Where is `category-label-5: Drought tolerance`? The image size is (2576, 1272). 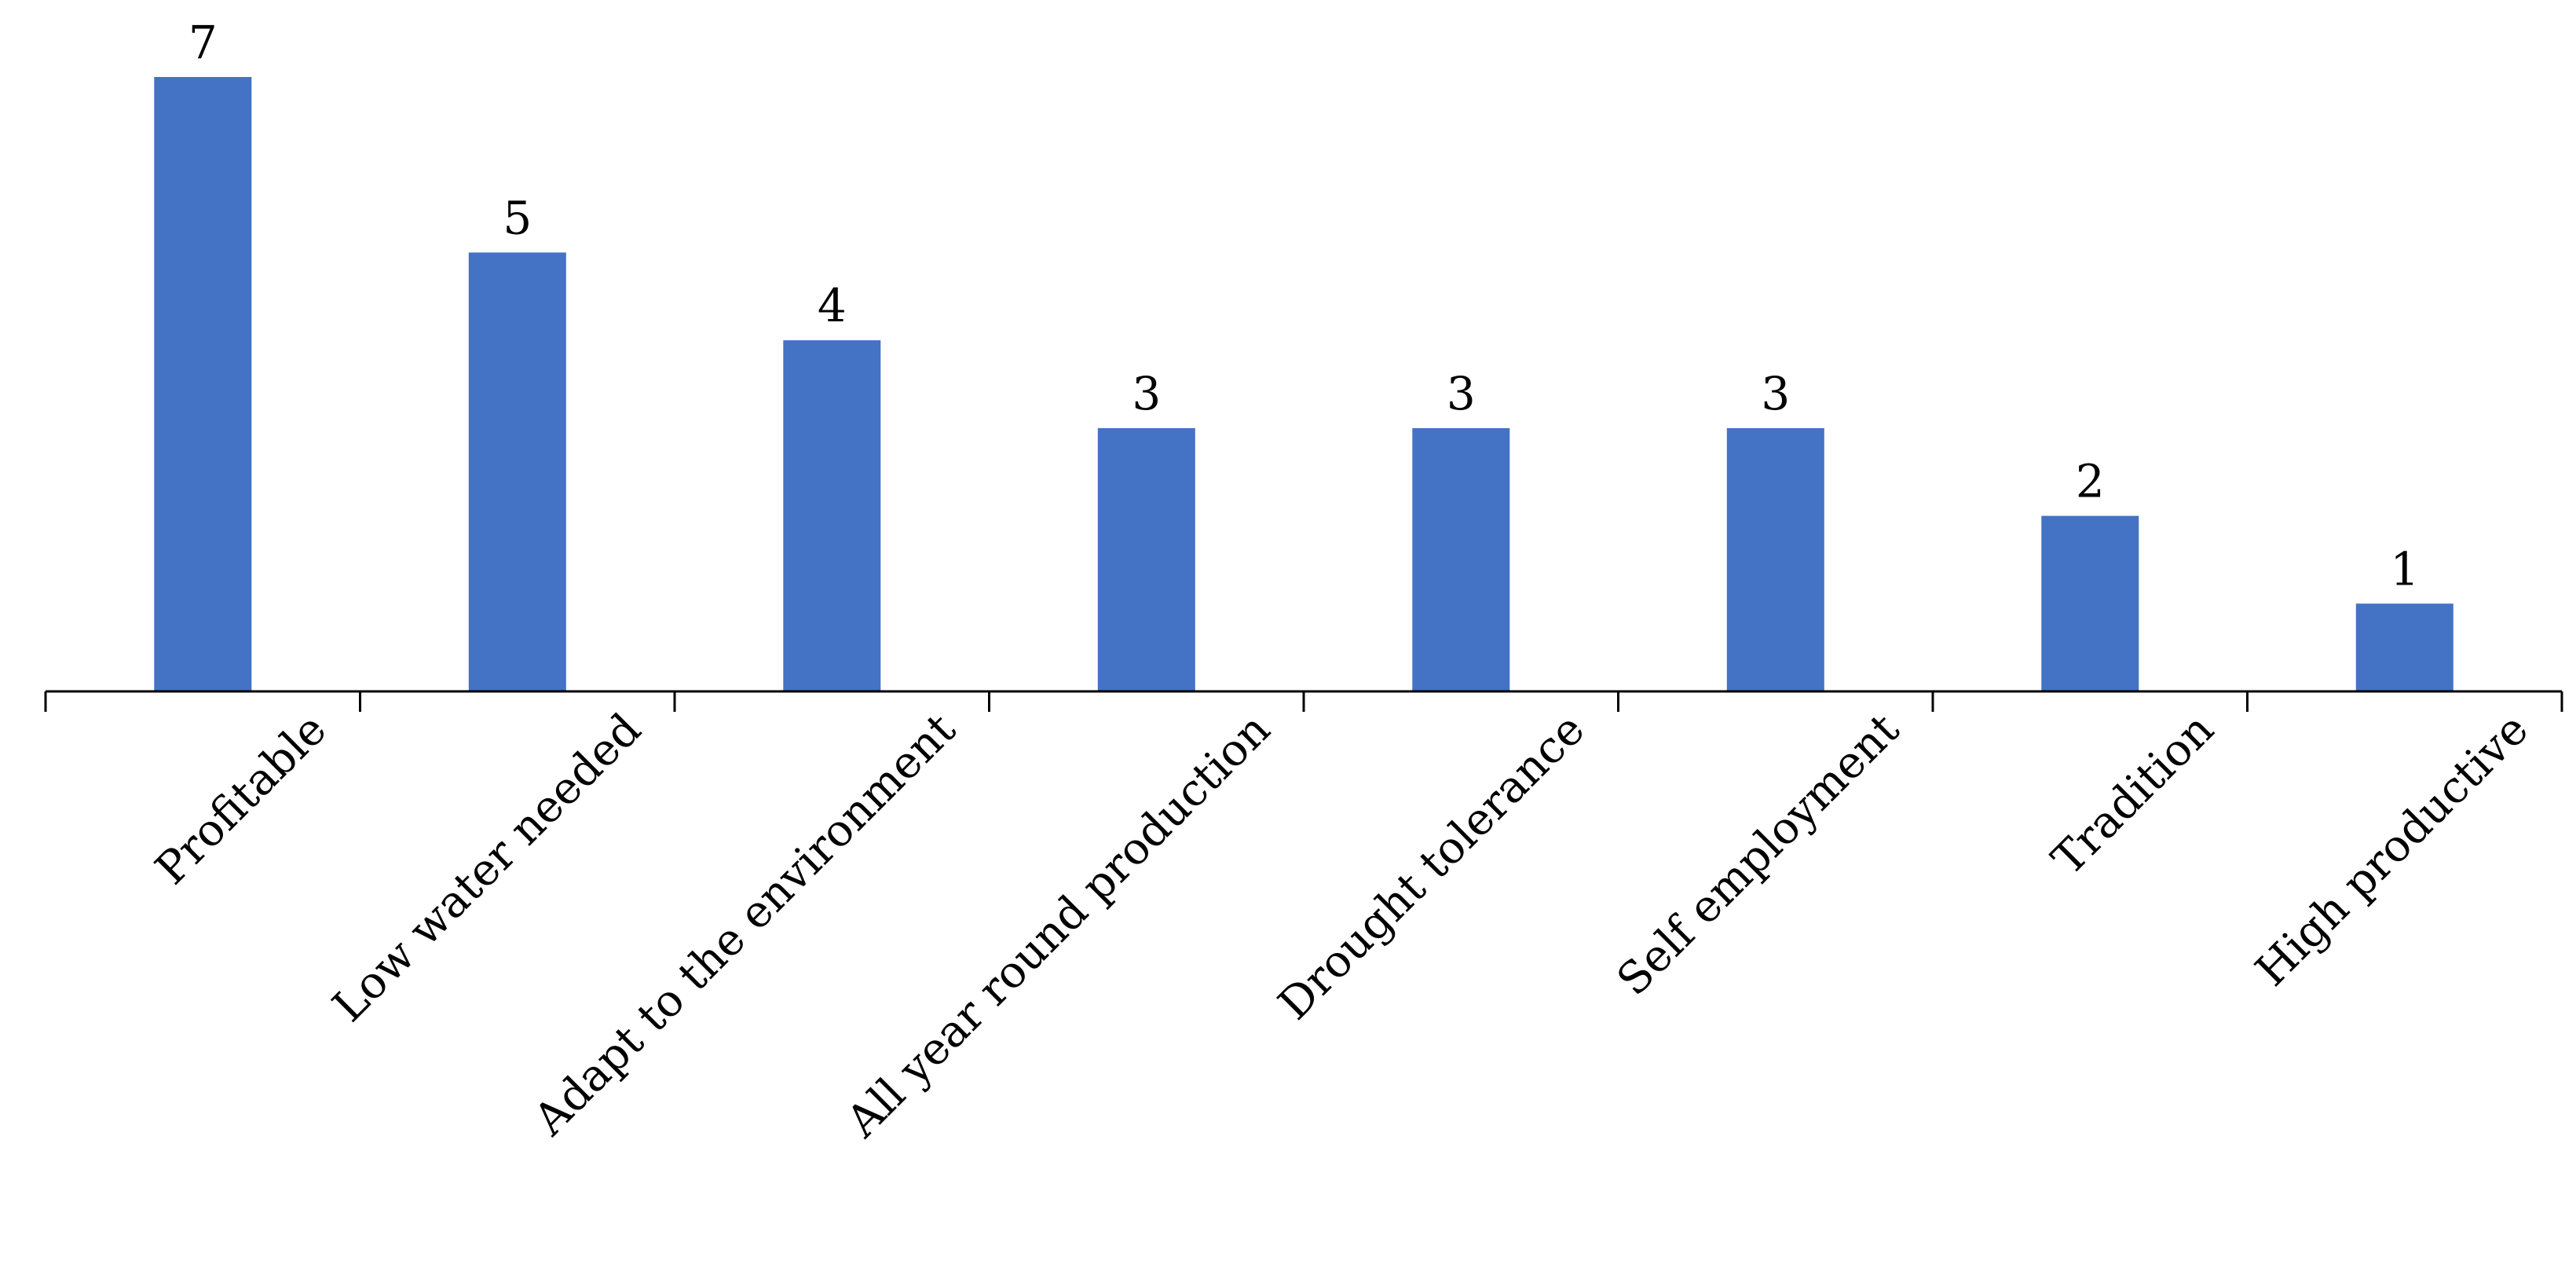 category-label-5: Drought tolerance is located at coordinates (1432, 867).